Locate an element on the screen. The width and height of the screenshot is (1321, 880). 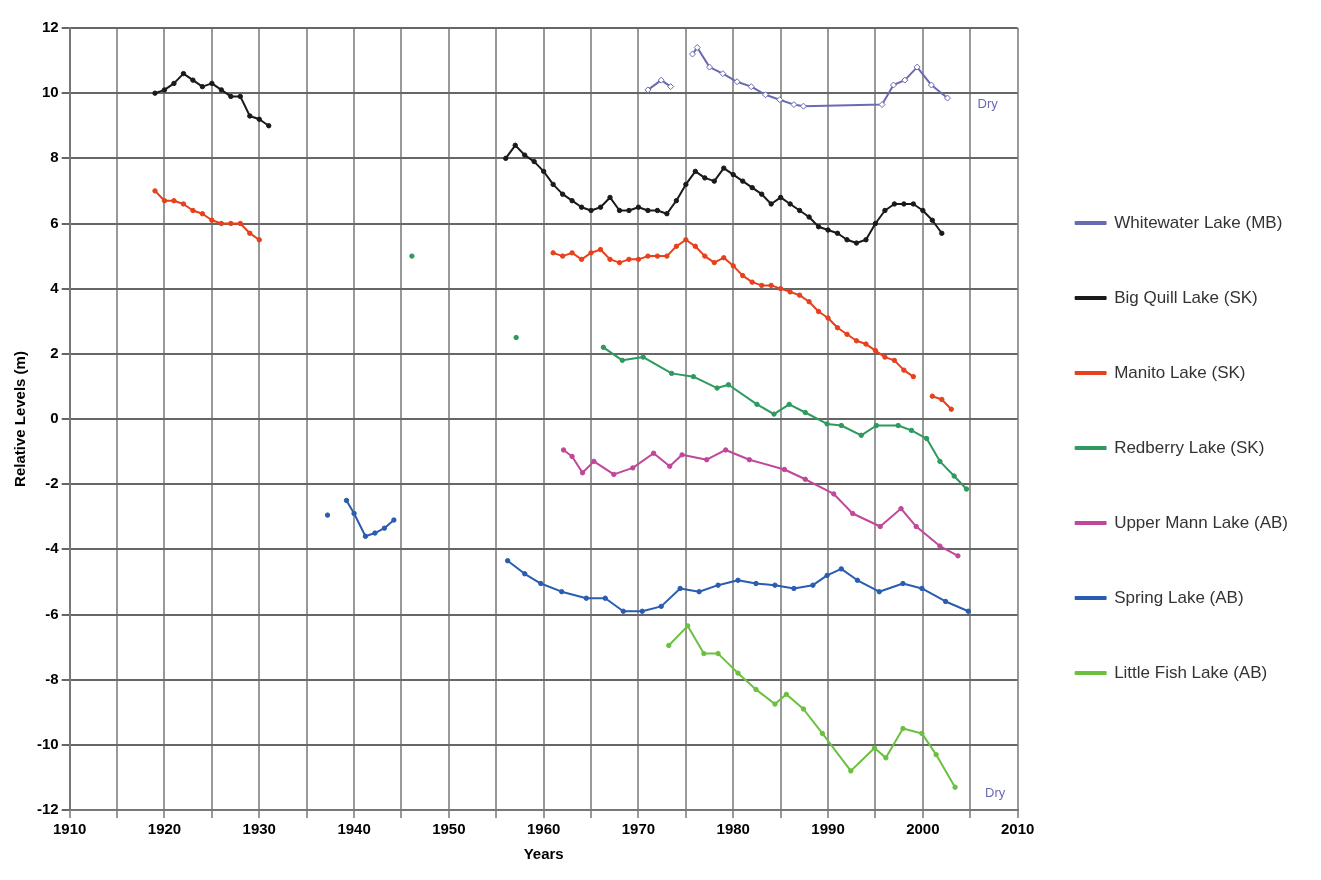
y-tick-label: 4 is located at coordinates (55, 287).